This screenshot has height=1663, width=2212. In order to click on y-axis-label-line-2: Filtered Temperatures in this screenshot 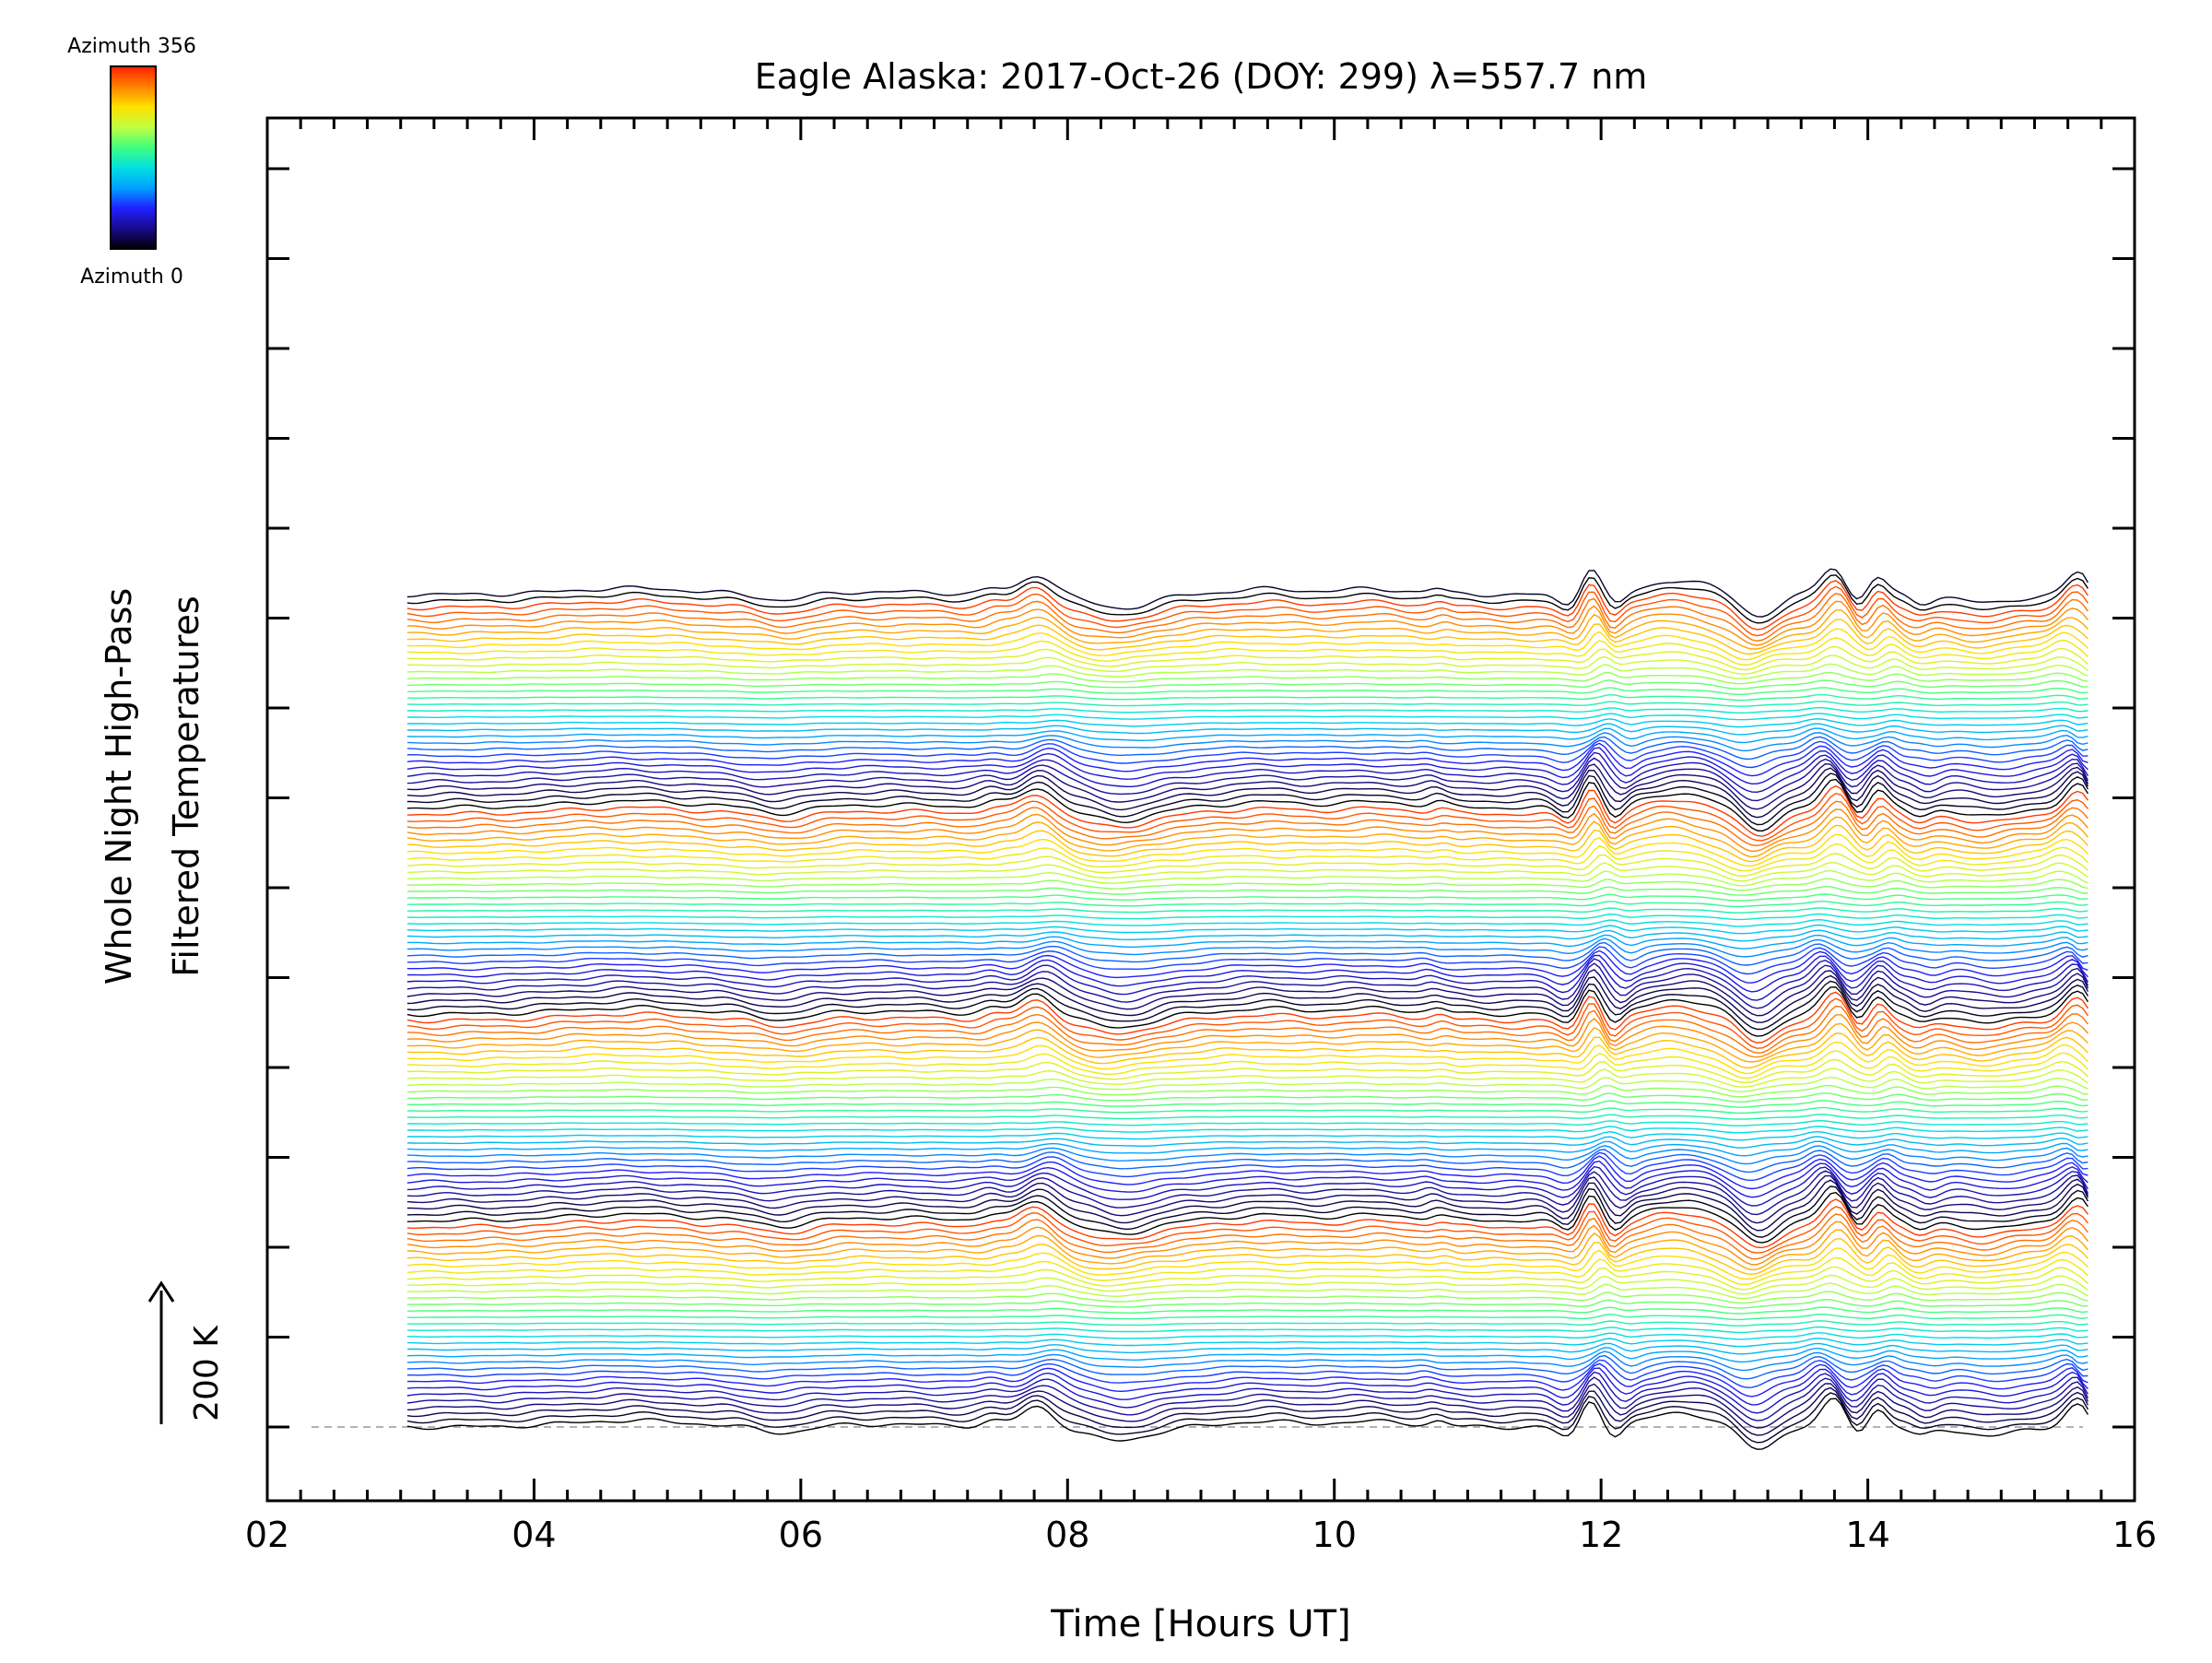, I will do `click(186, 786)`.